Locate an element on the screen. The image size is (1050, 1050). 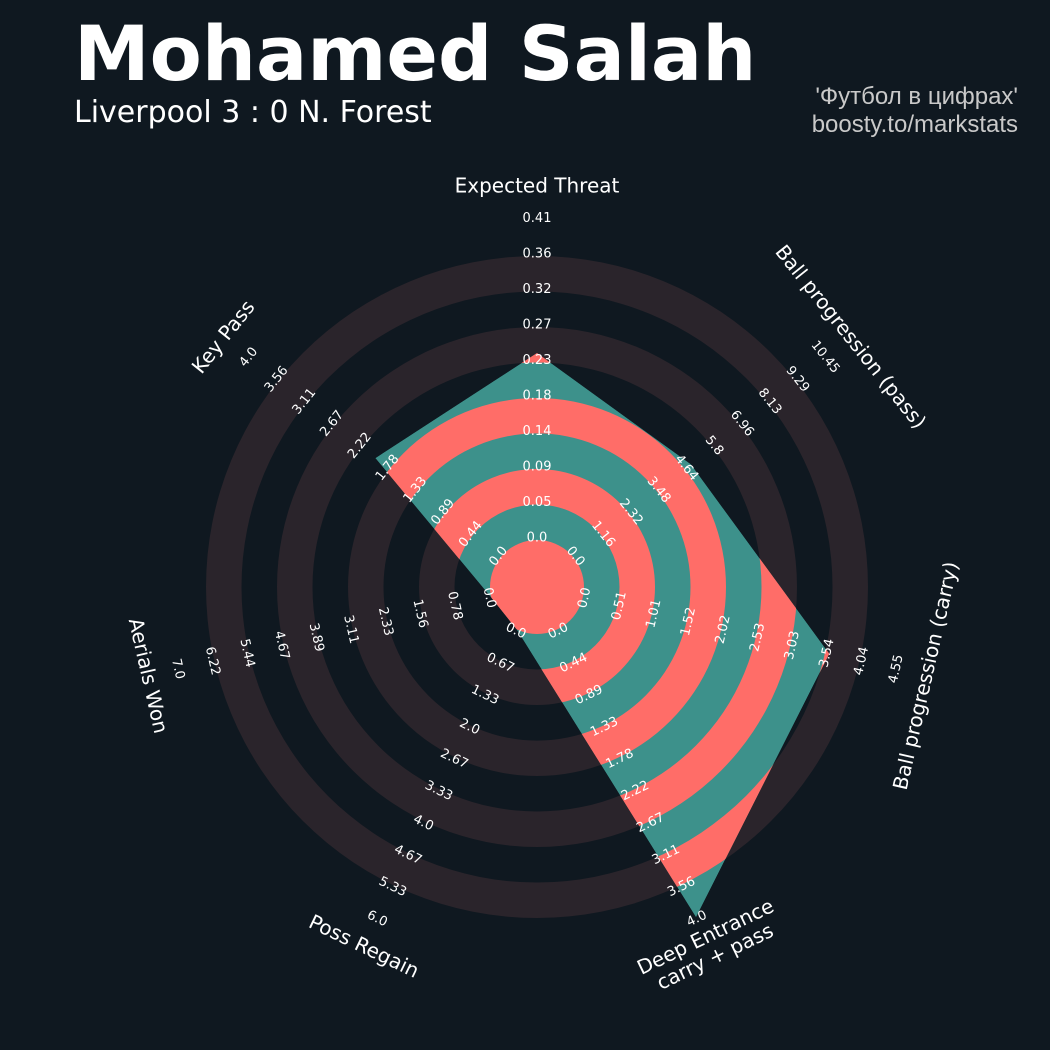
tick-label: 0.32 is located at coordinates (537, 289).